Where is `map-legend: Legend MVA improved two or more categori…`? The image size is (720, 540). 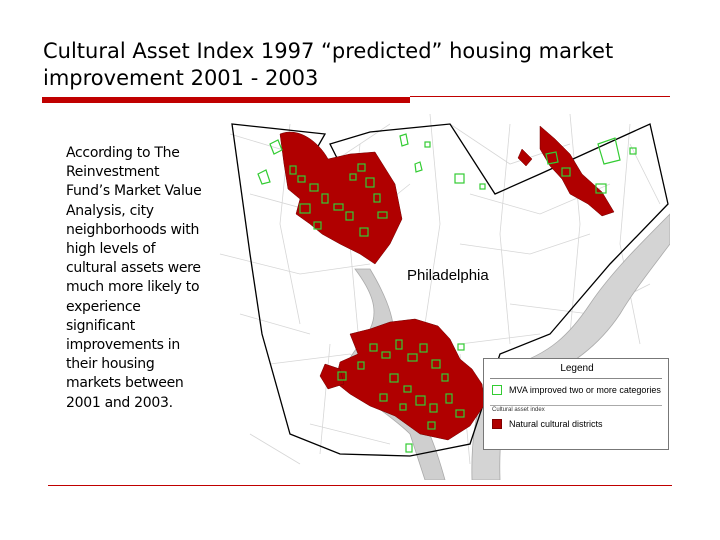 map-legend: Legend MVA improved two or more categori… is located at coordinates (576, 404).